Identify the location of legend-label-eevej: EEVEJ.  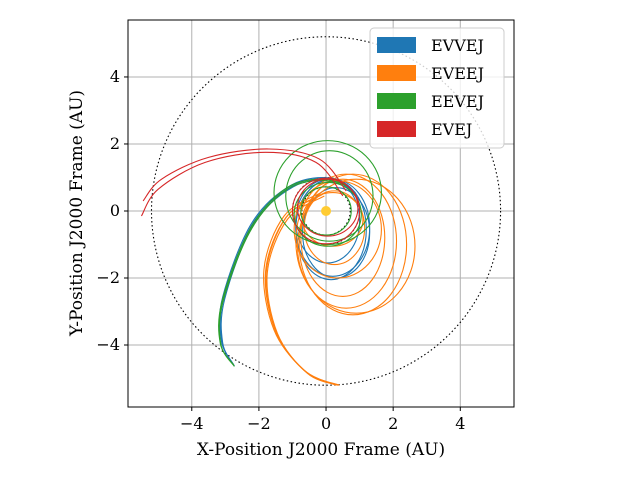
(457, 101).